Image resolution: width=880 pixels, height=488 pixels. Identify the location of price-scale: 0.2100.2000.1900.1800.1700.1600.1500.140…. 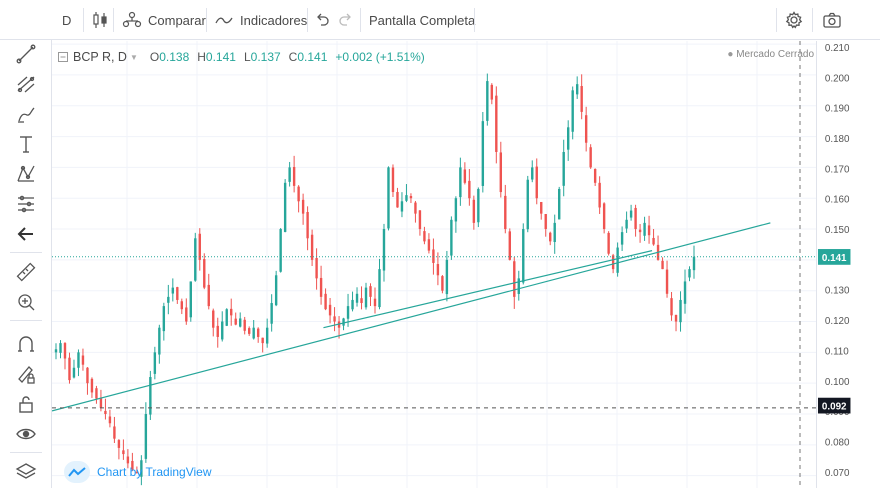
(848, 264).